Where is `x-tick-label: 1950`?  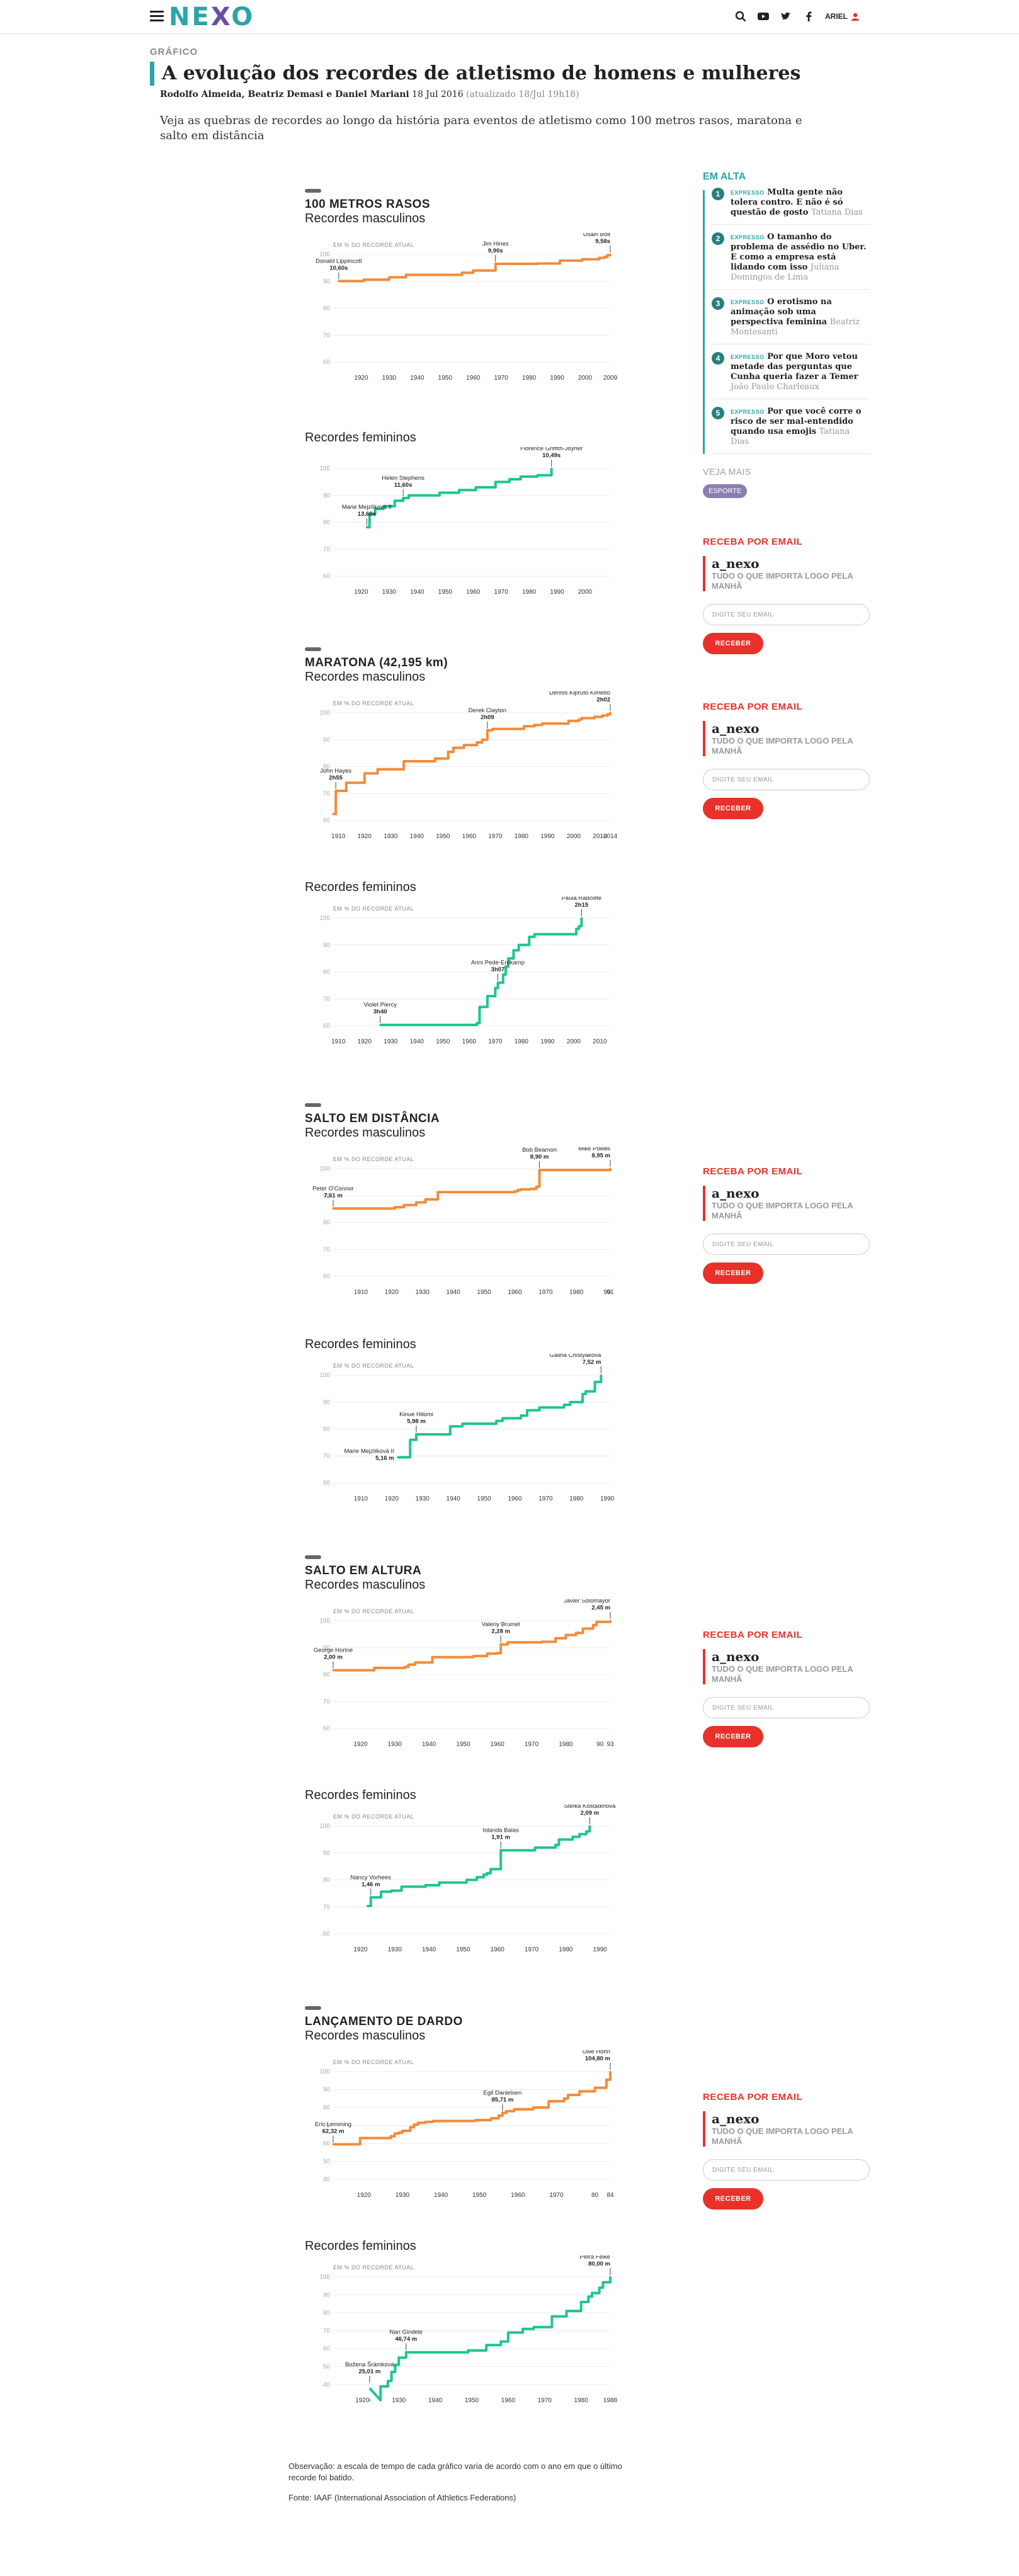 x-tick-label: 1950 is located at coordinates (446, 592).